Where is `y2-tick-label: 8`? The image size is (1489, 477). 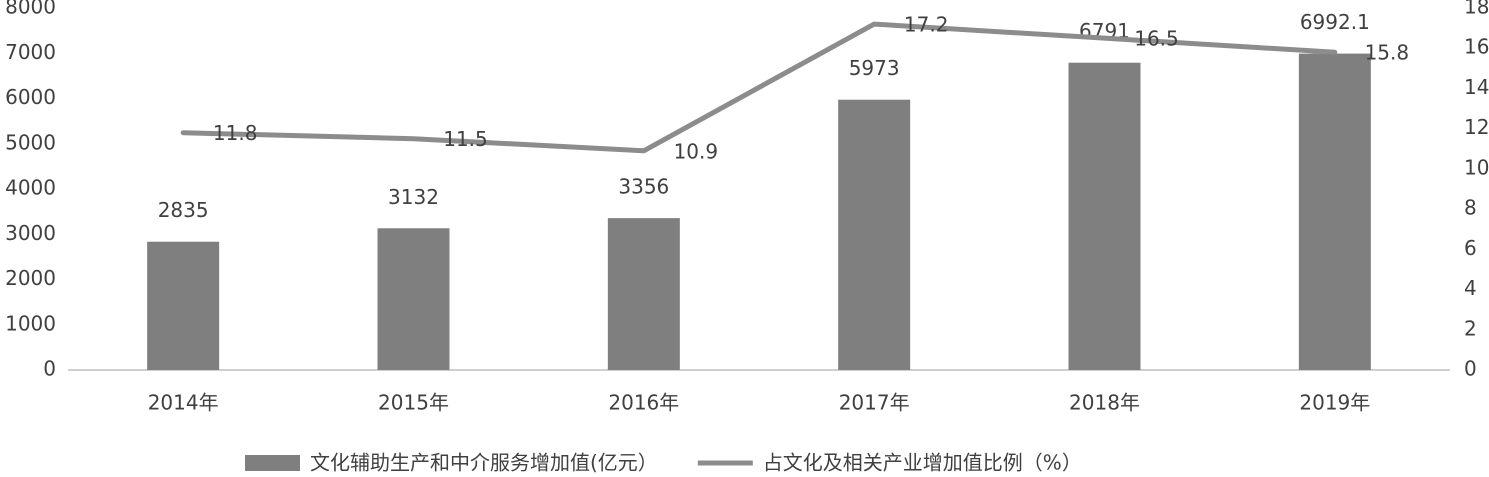
y2-tick-label: 8 is located at coordinates (1470, 208).